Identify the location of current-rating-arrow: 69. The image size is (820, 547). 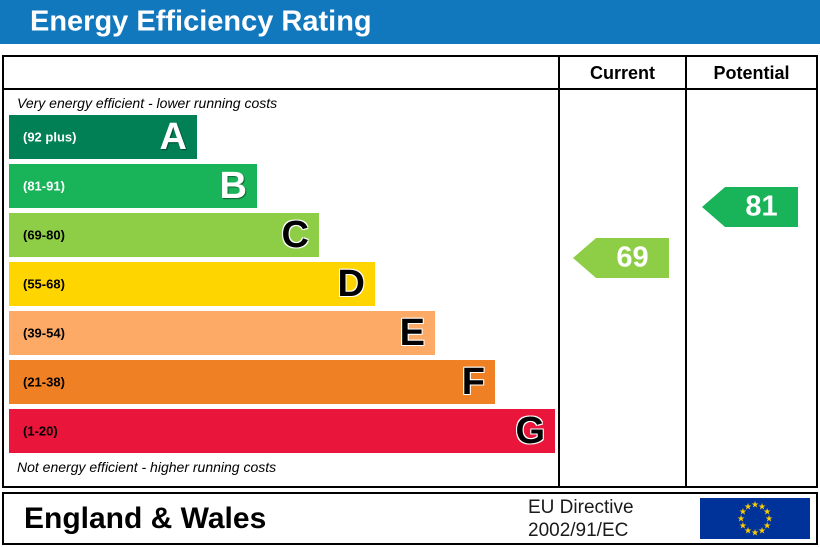
(621, 258).